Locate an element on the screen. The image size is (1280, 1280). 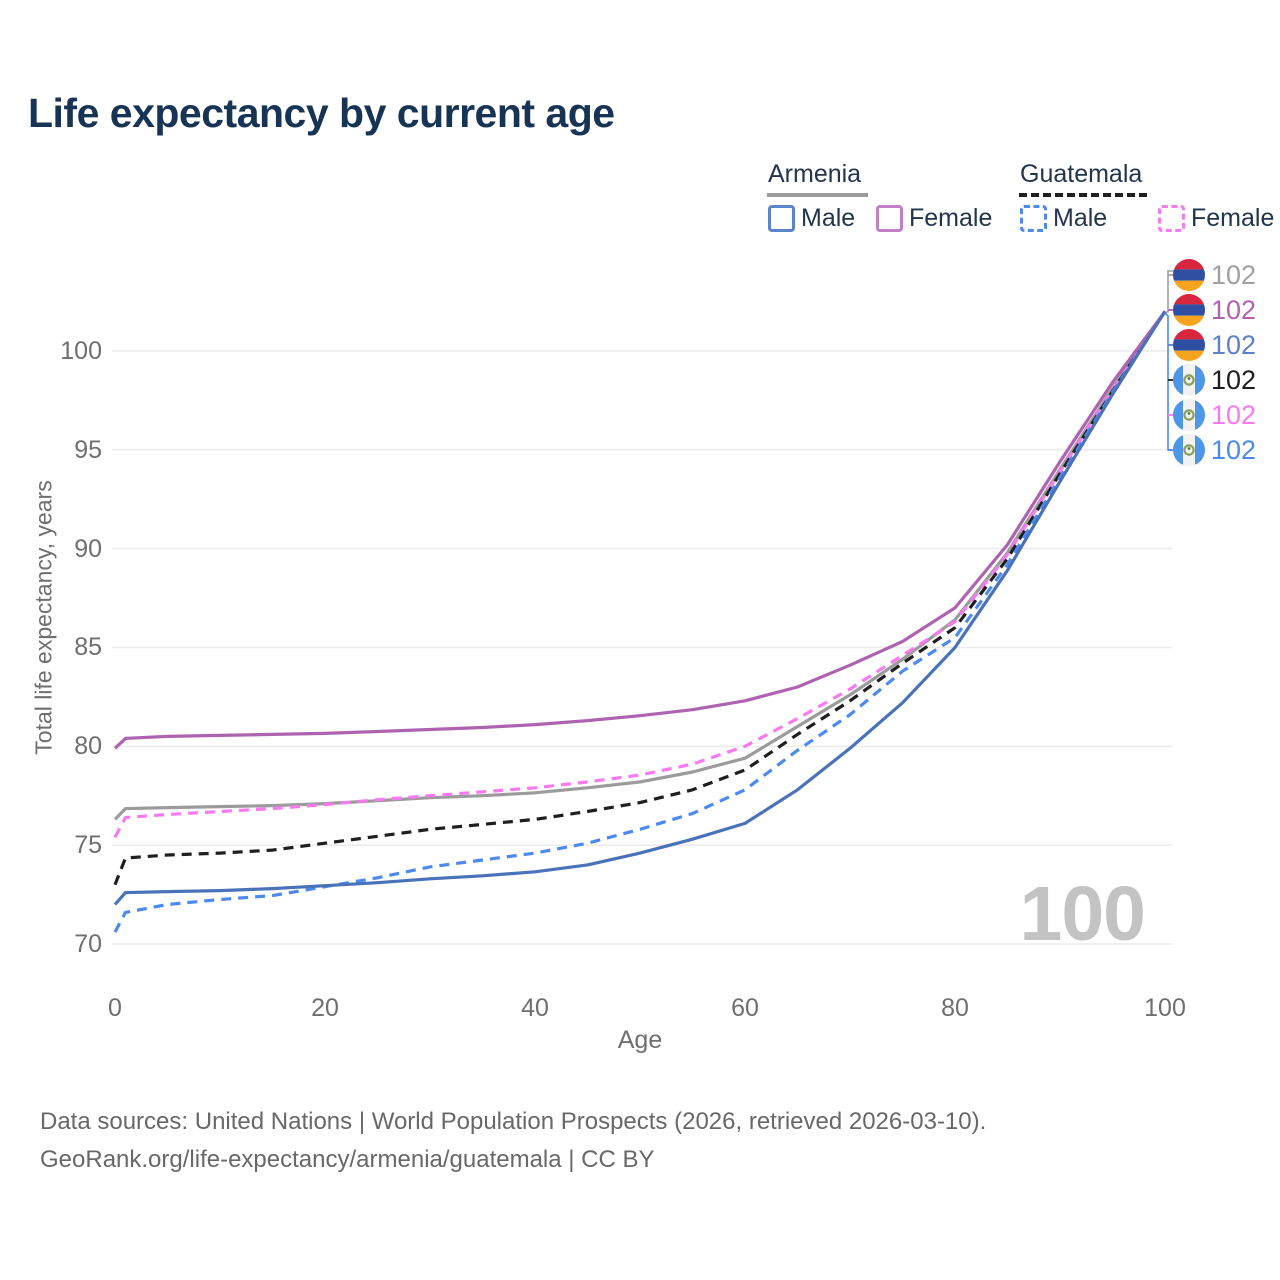
x-tick-label: 80 is located at coordinates (955, 1008).